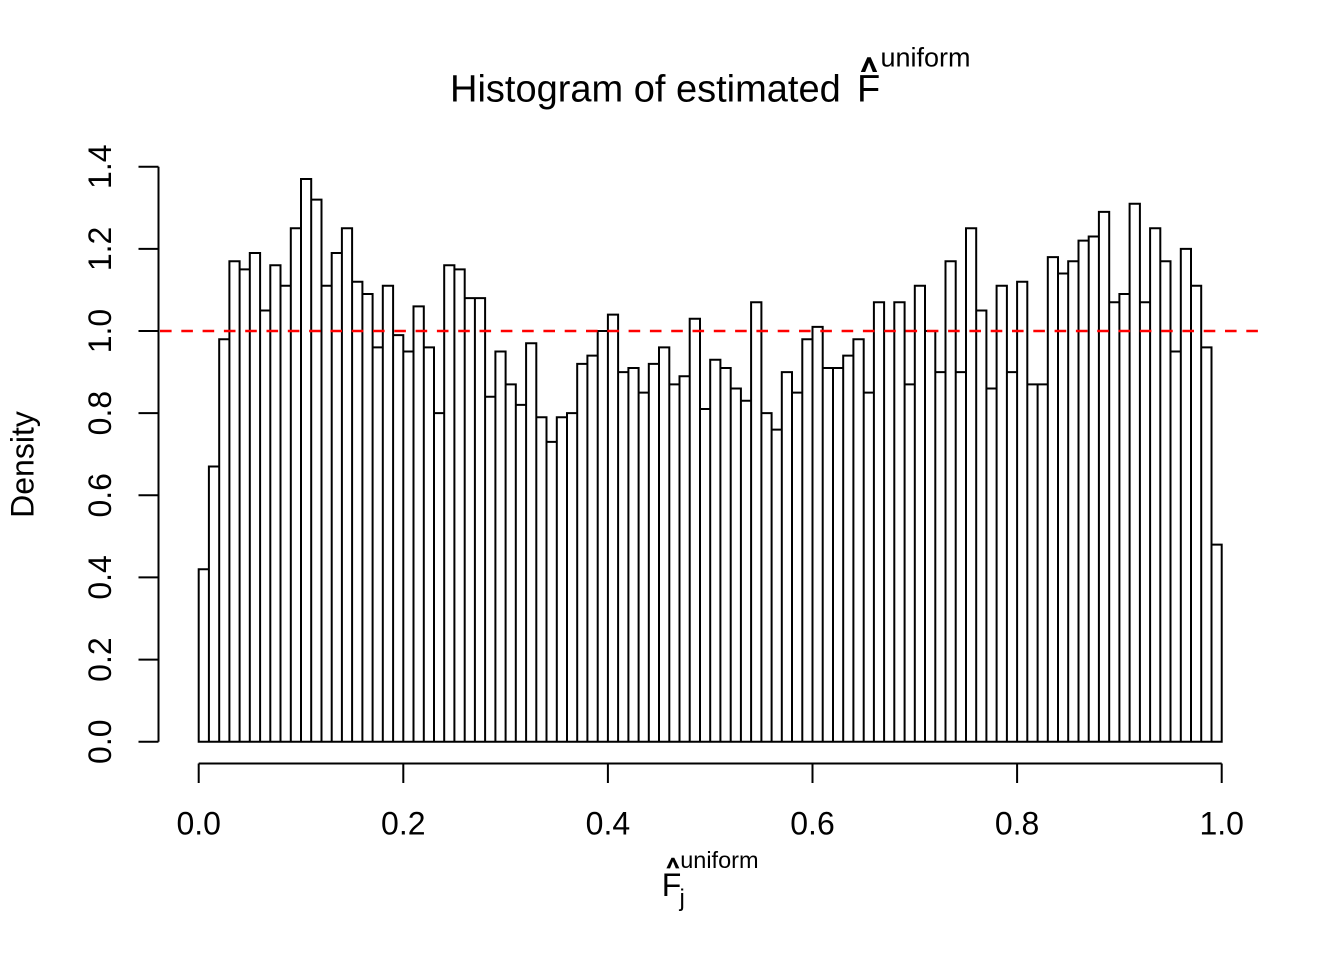 This screenshot has width=1344, height=960. Describe the element at coordinates (23, 464) in the screenshot. I see `svg-text: Density` at that location.